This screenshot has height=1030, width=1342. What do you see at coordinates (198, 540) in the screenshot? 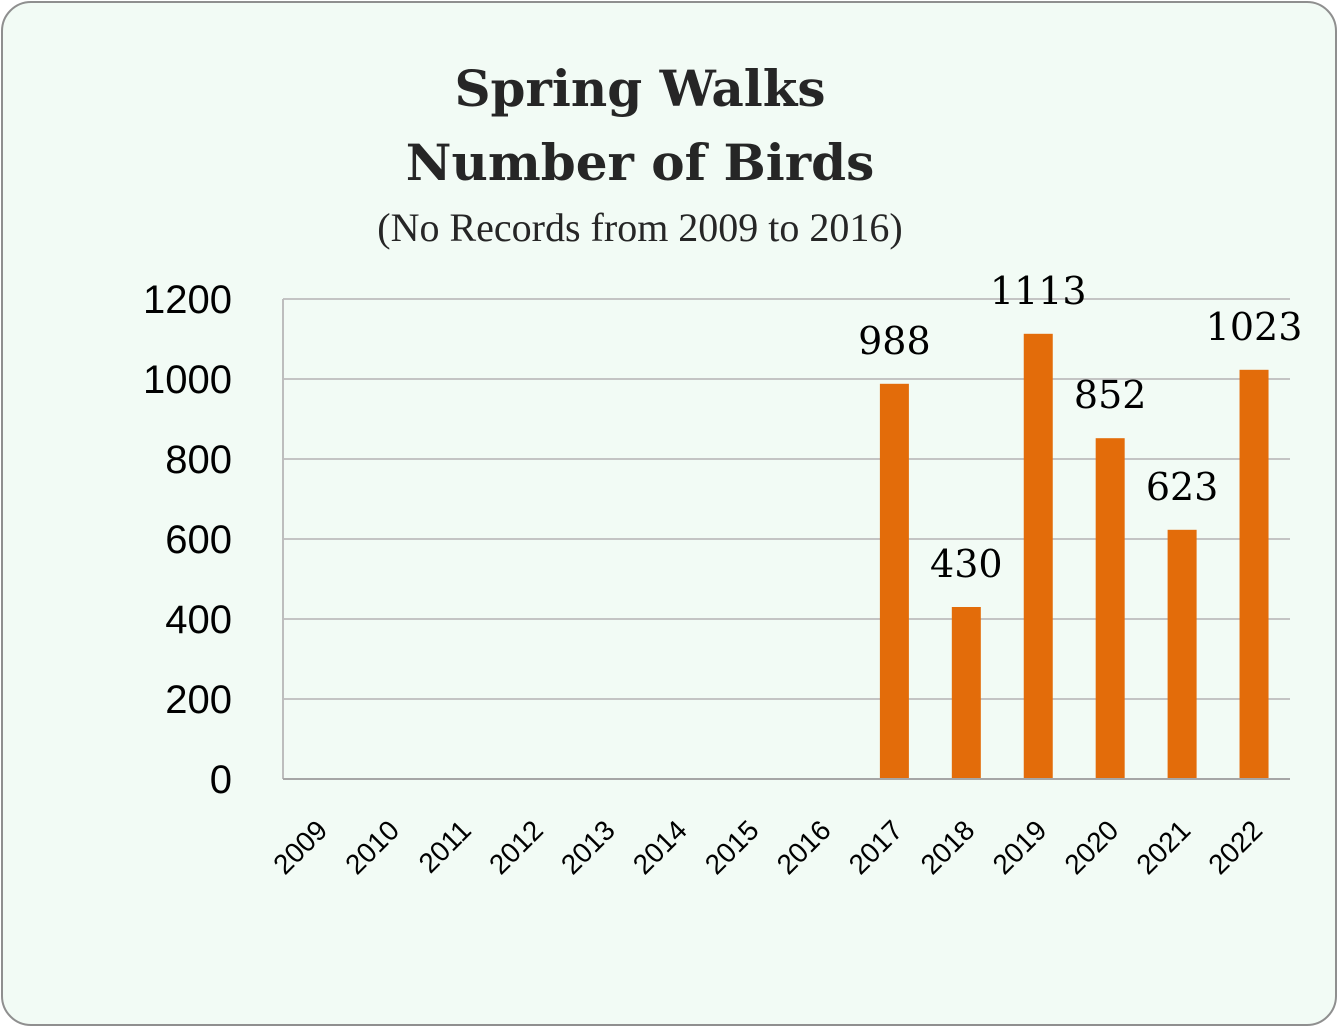
I see `y-tick-label: 600` at bounding box center [198, 540].